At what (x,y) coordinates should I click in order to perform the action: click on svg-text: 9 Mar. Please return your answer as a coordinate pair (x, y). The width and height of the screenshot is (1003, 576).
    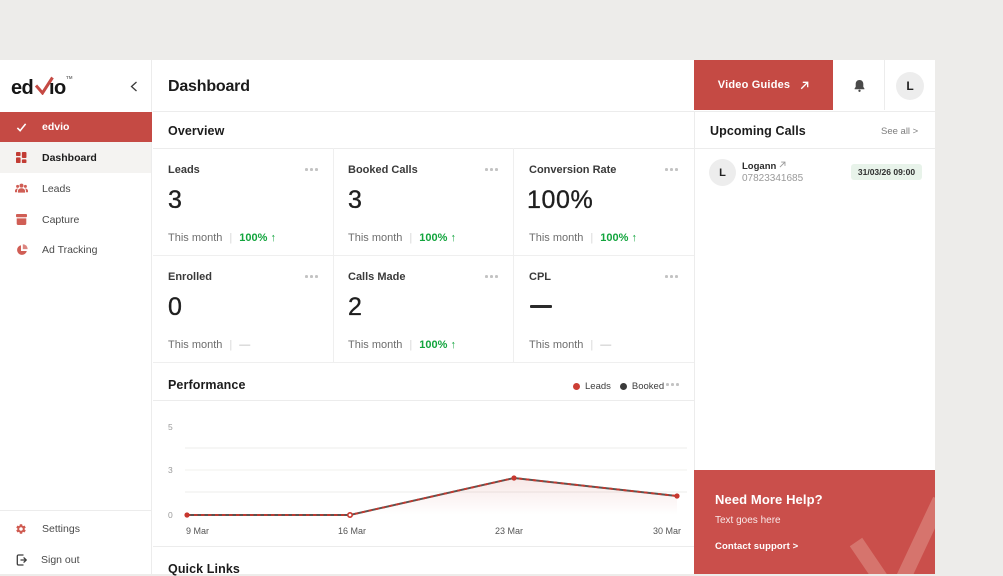
    Looking at the image, I should click on (197, 531).